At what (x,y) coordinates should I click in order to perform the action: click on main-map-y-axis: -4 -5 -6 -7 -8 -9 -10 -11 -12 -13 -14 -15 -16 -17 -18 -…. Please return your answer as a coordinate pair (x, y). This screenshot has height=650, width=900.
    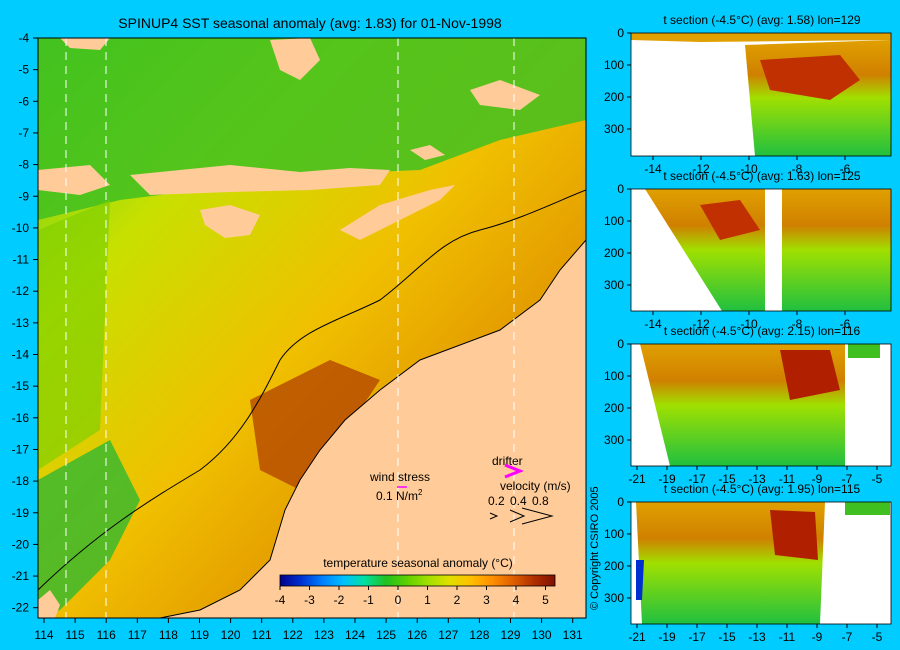
    Looking at the image, I should click on (25, 323).